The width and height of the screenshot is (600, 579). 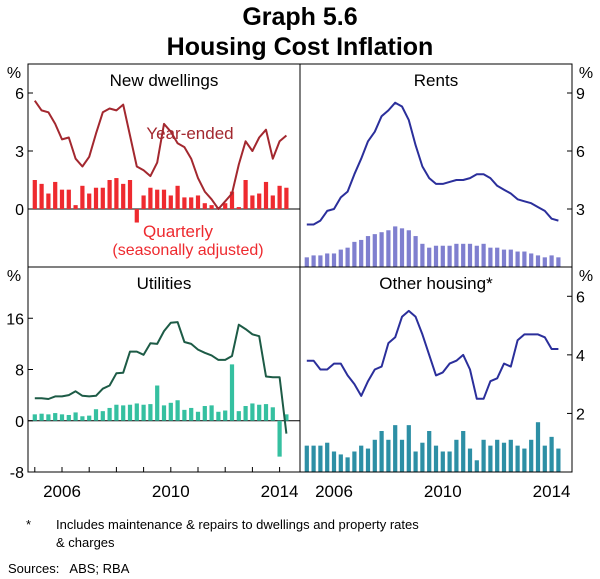 What do you see at coordinates (580, 414) in the screenshot?
I see `other-housing-ytick-label: 2` at bounding box center [580, 414].